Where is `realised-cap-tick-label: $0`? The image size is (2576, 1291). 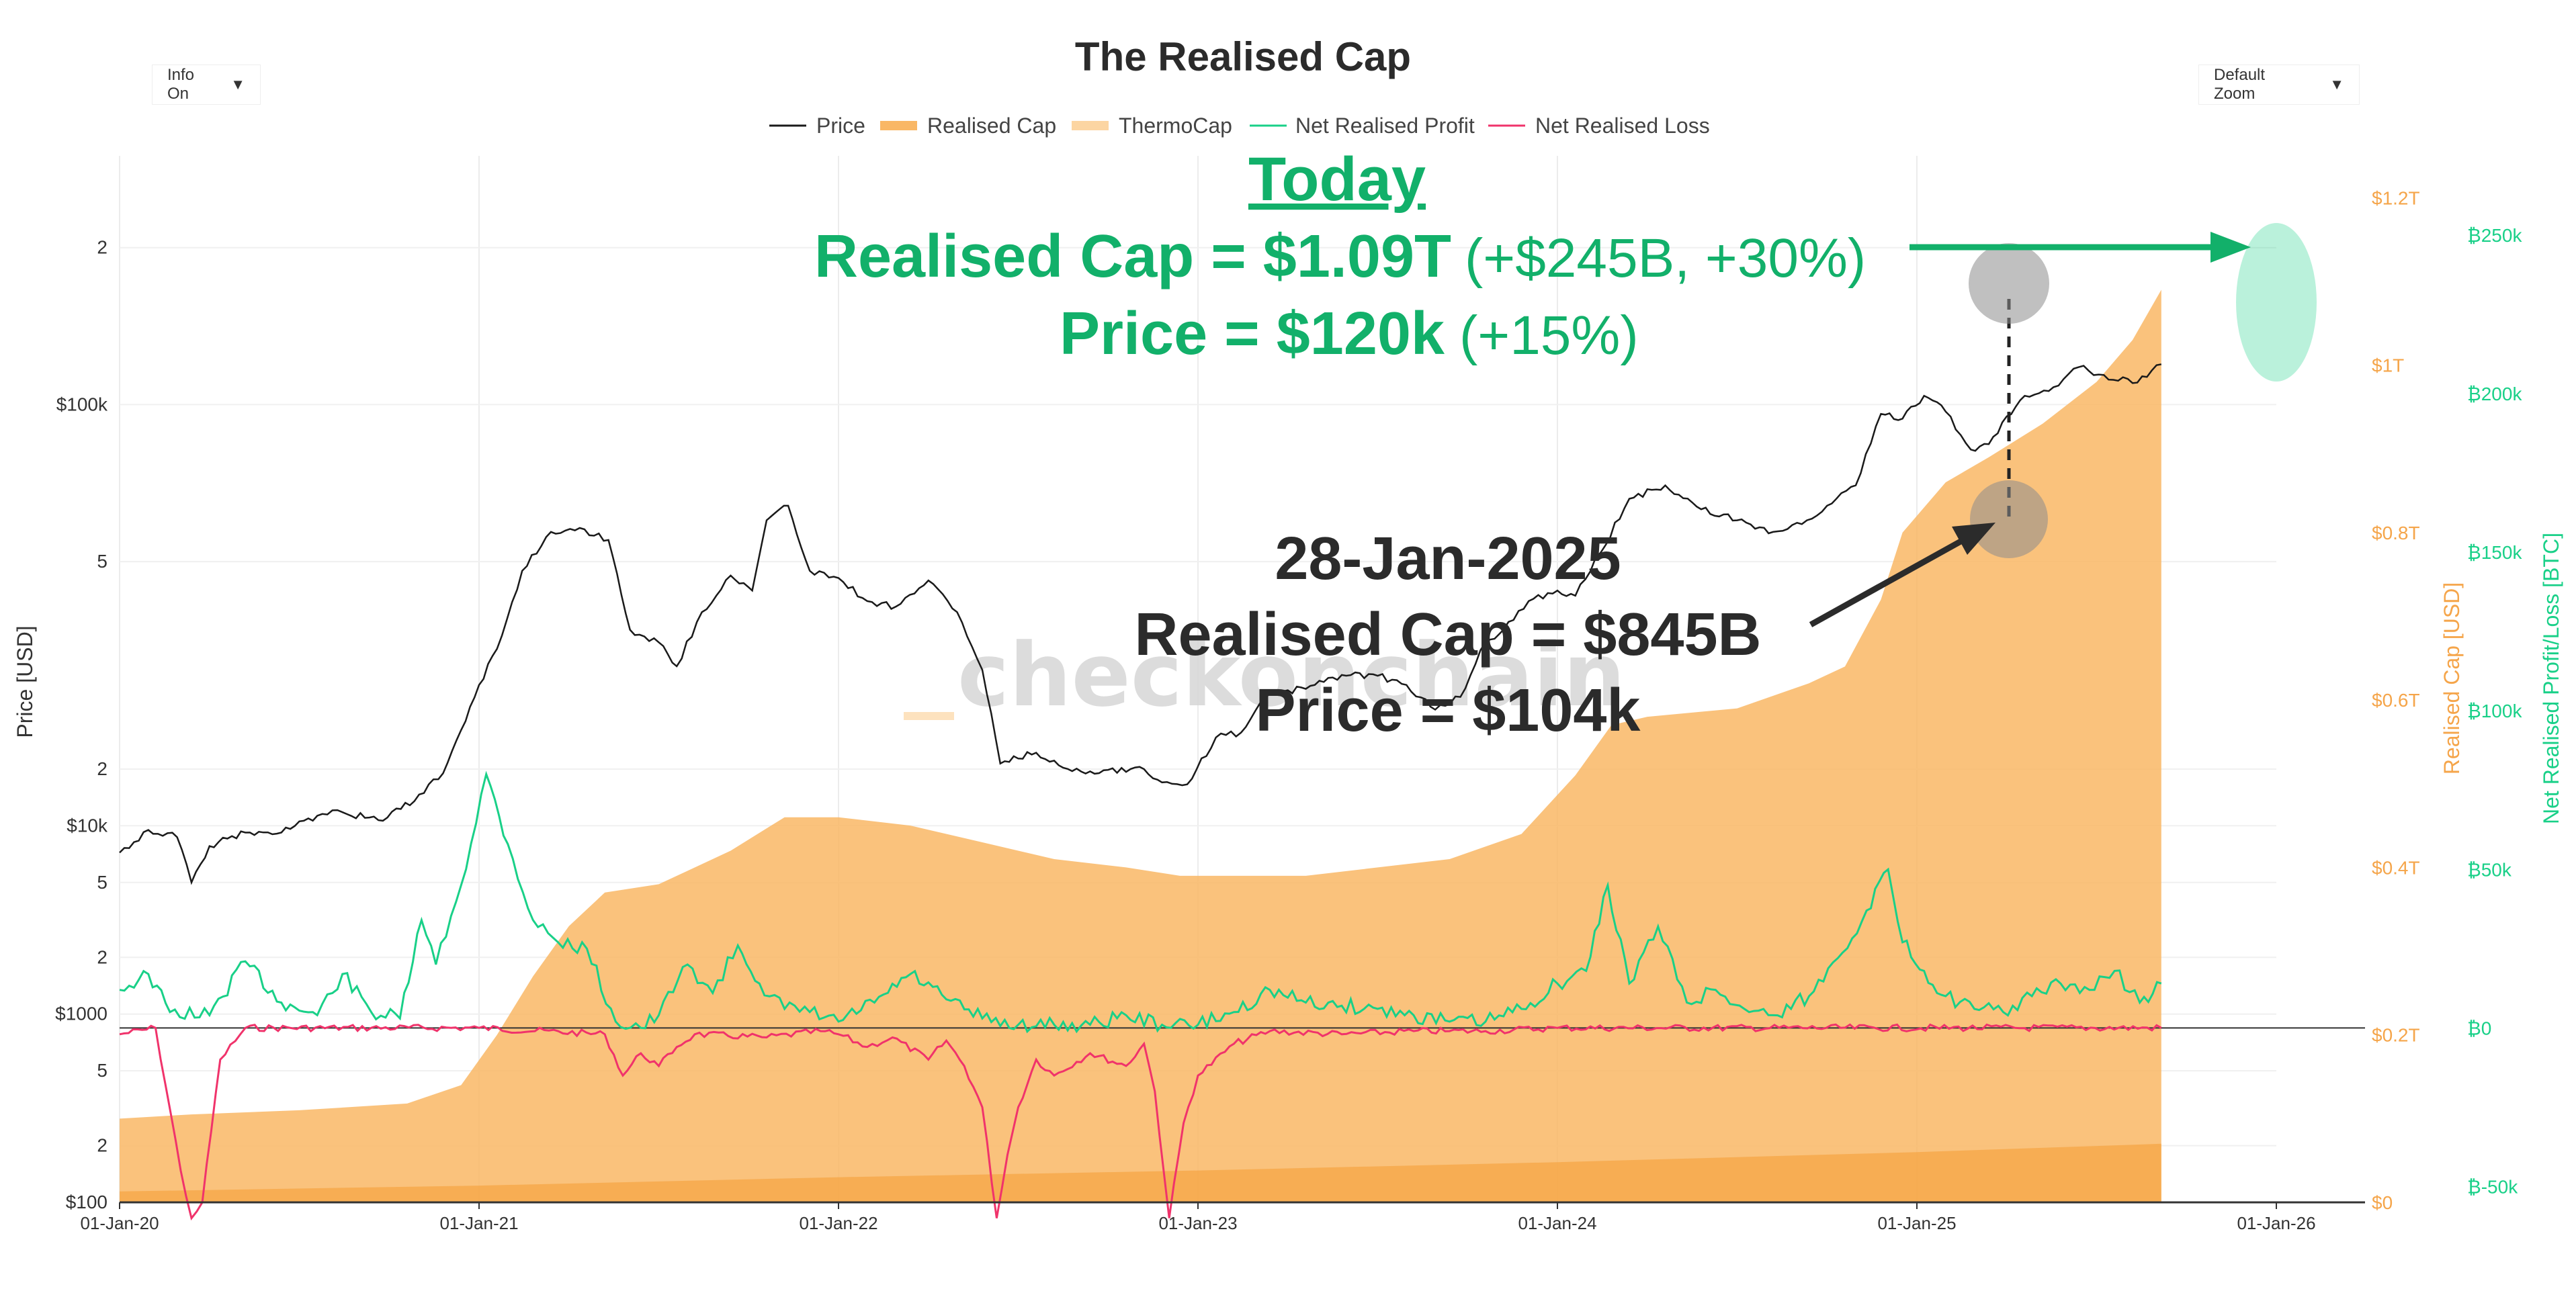
realised-cap-tick-label: $0 is located at coordinates (2382, 1202).